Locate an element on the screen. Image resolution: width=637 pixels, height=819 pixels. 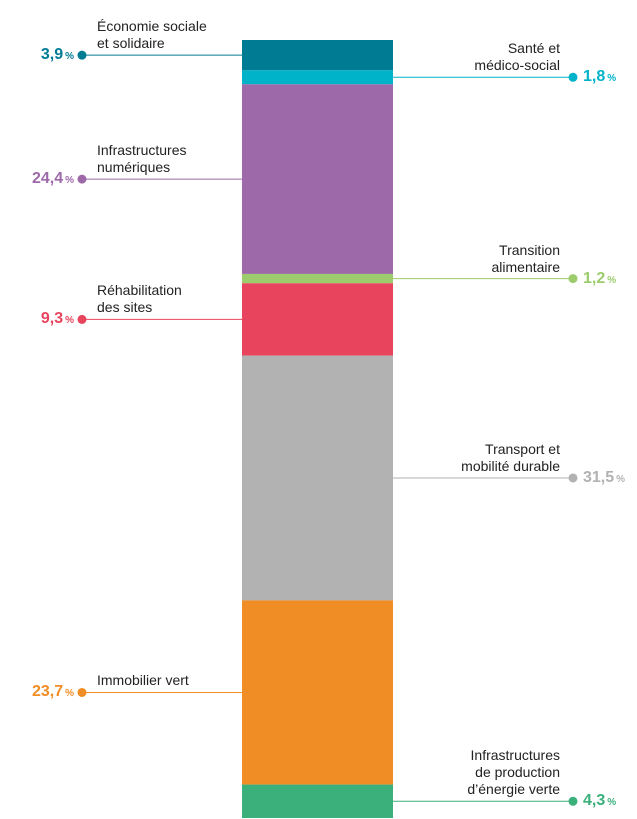
segment-name: Transition alimentaire is located at coordinates (525, 258).